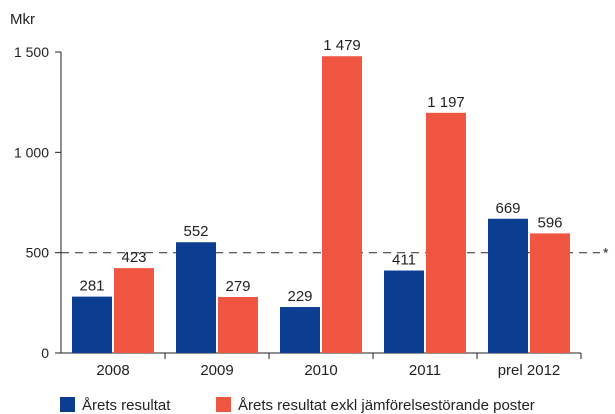  Describe the element at coordinates (38, 253) in the screenshot. I see `y-tick-label: 500` at that location.